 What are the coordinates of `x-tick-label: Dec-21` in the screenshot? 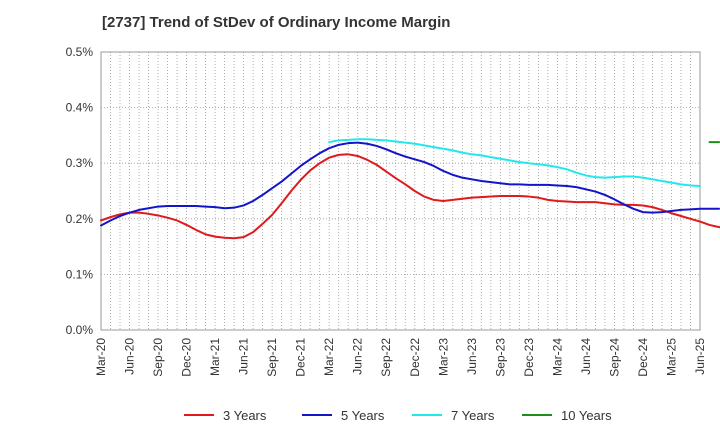 It's located at (301, 357).